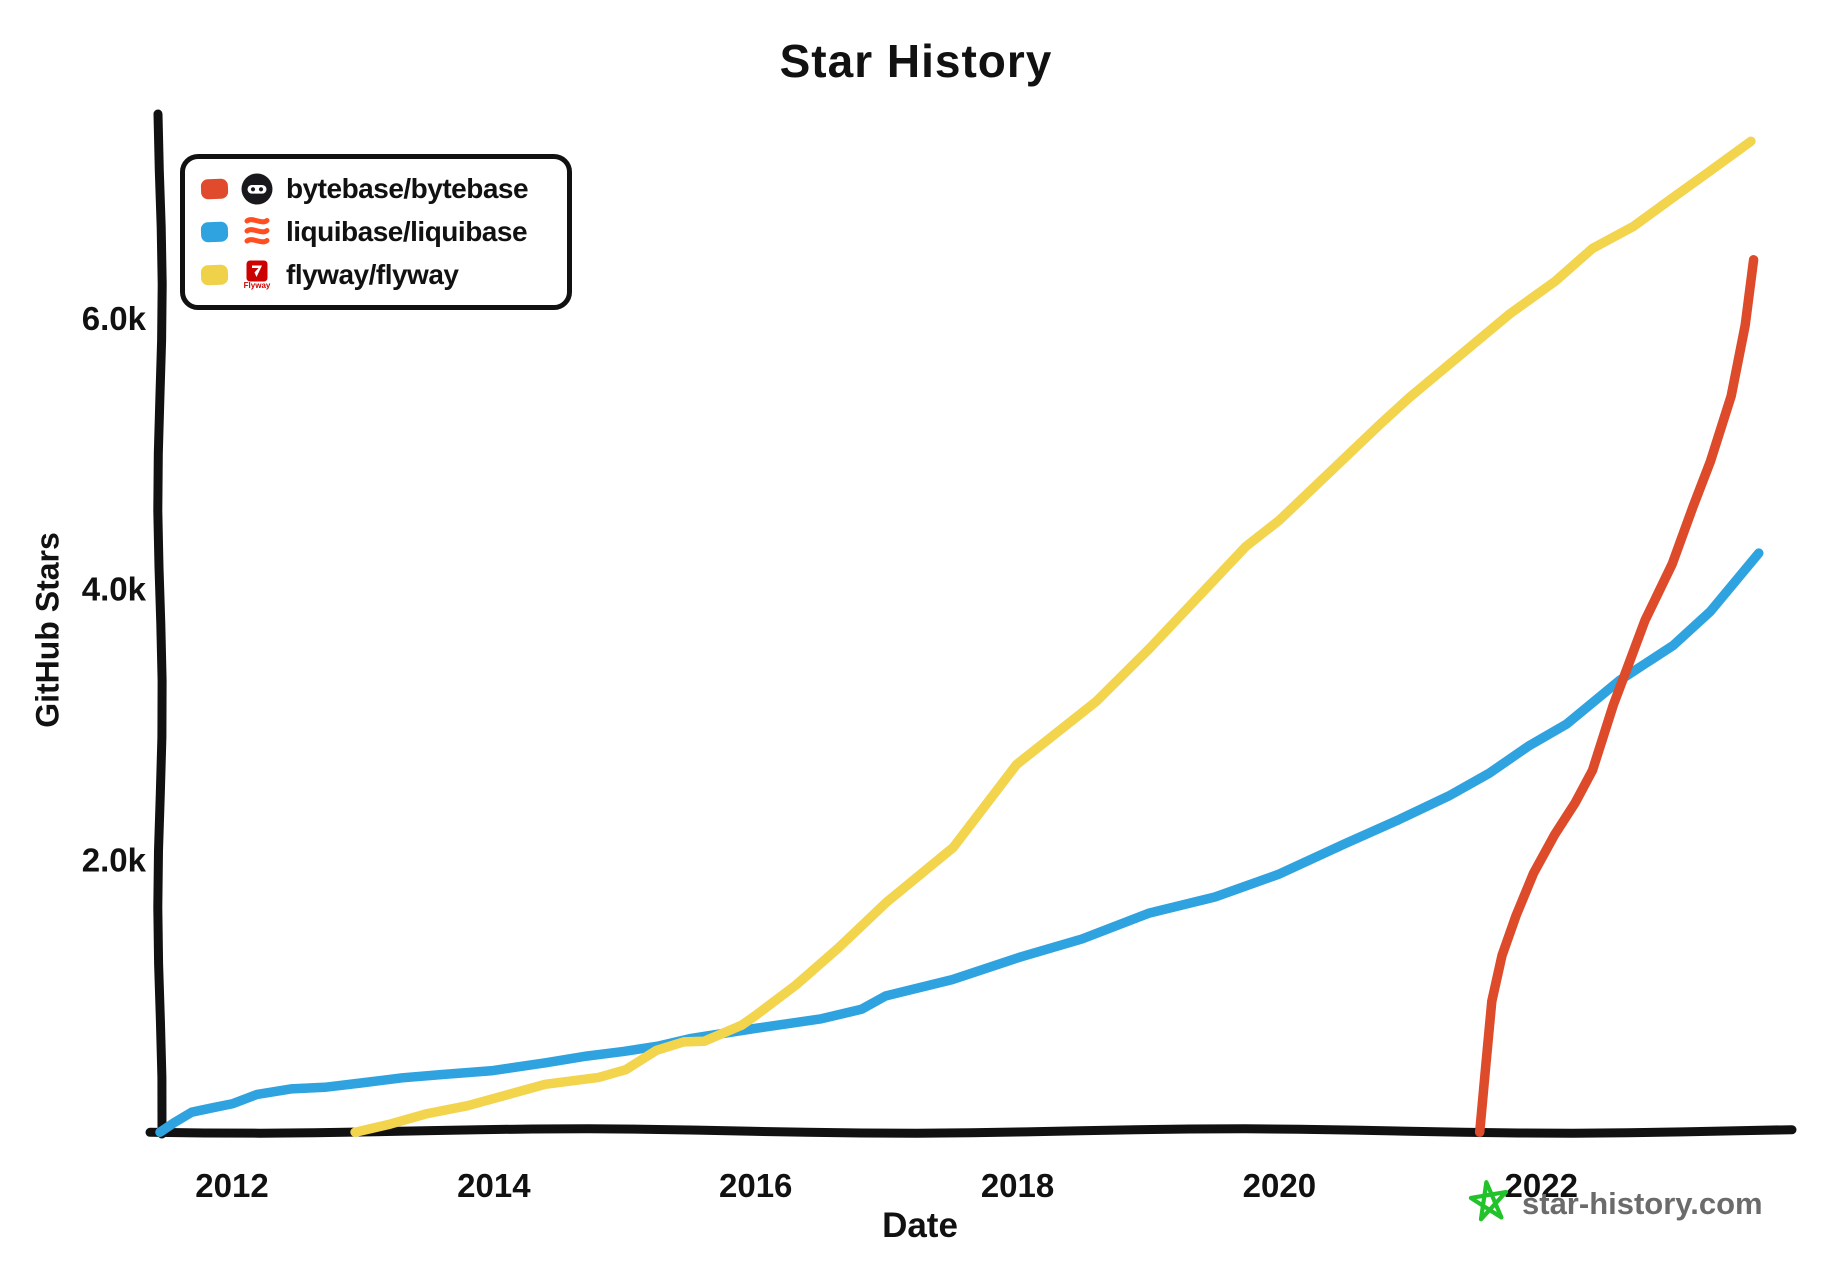  What do you see at coordinates (1279, 1185) in the screenshot?
I see `x-tick-label: 2020` at bounding box center [1279, 1185].